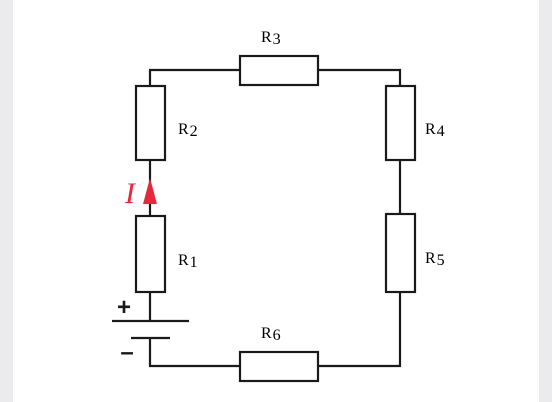  I want to click on resistor-r1, so click(150, 254).